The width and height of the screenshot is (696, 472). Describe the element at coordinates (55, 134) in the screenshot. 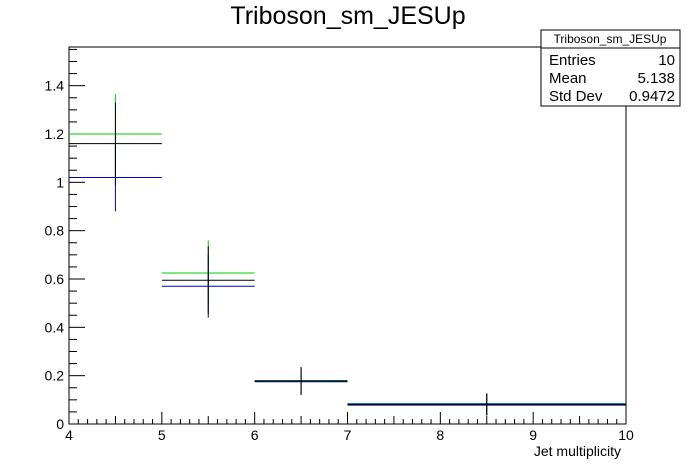

I see `y-tick-label: 1.2` at that location.